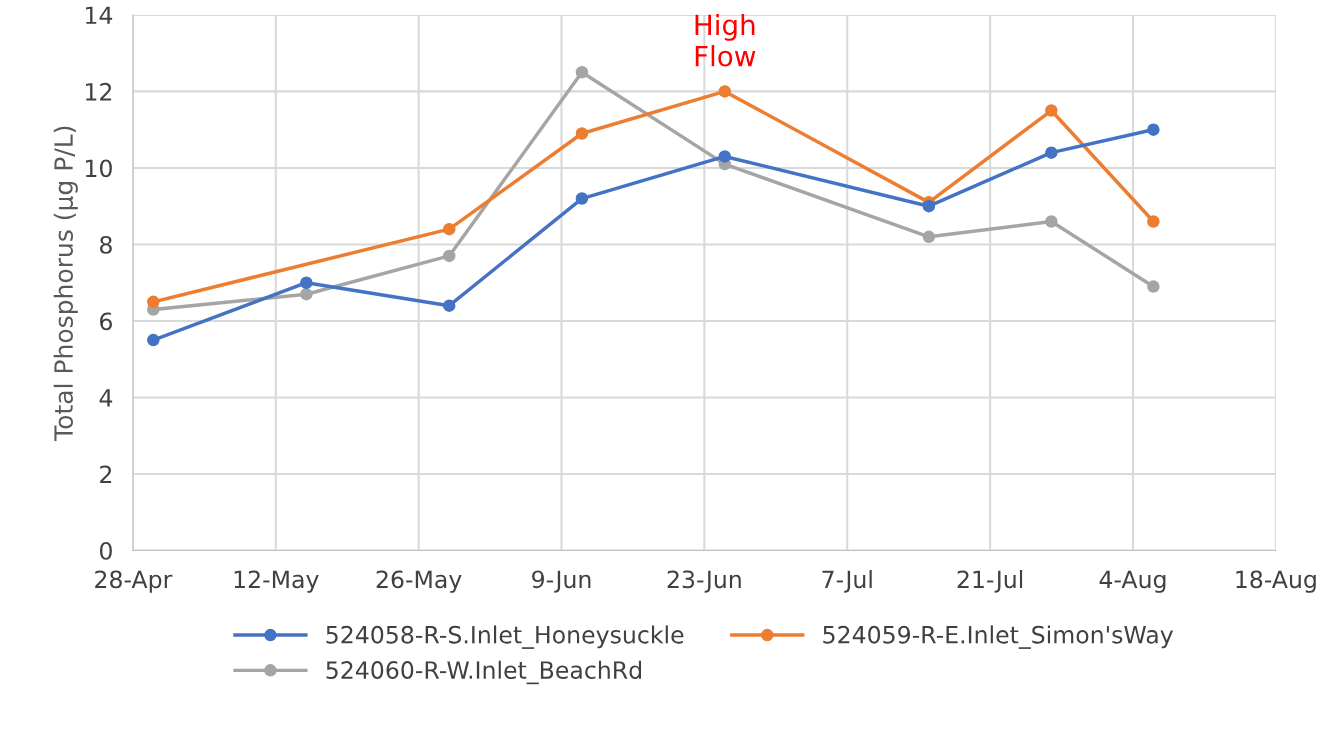 This screenshot has height=744, width=1329. Describe the element at coordinates (1132, 581) in the screenshot. I see `x-tick-label: 4-Aug` at that location.